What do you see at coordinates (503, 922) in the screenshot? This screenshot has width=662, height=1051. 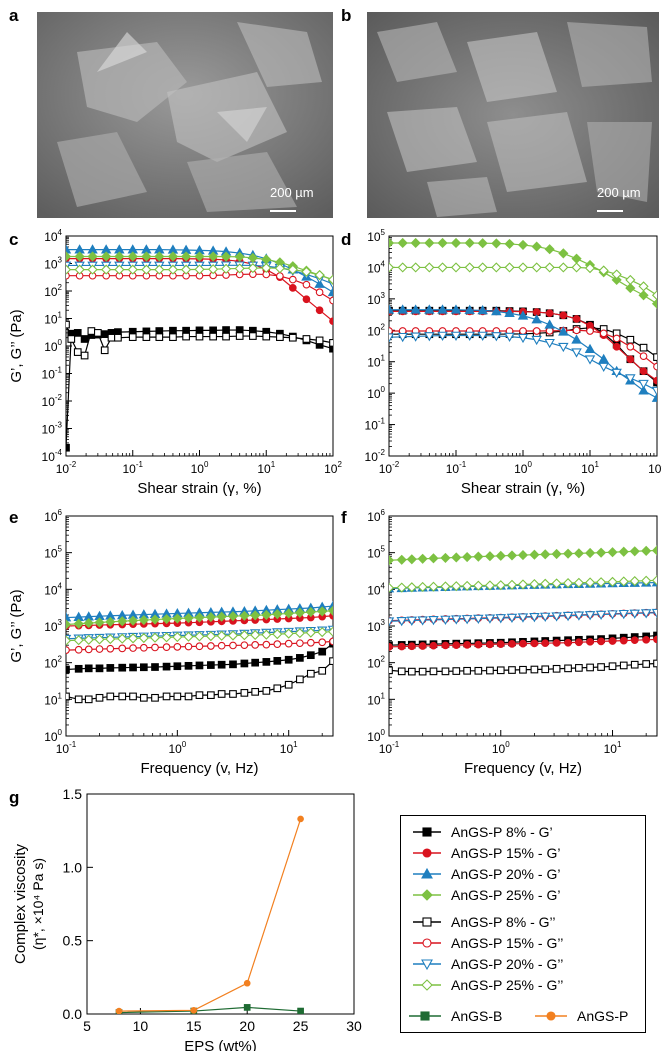 I see `legend-label: AnGS-P 8% - G’’` at bounding box center [503, 922].